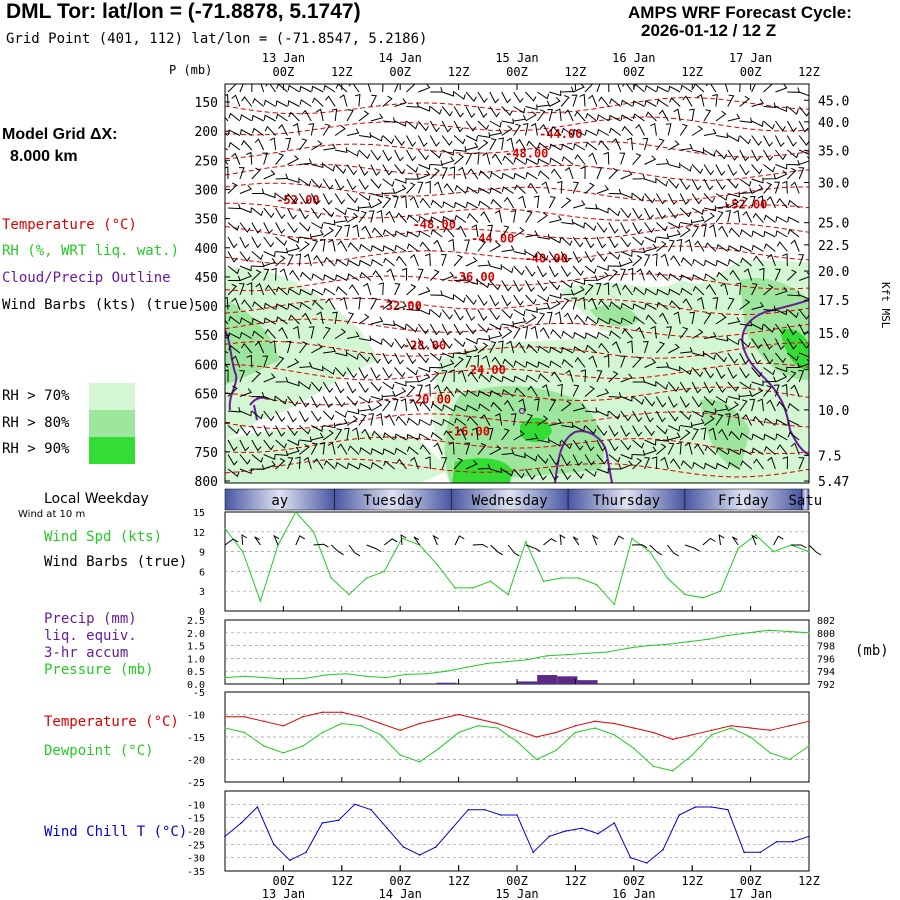 This screenshot has height=900, width=900. I want to click on time-tick-bottom-label: 00Z, so click(634, 881).